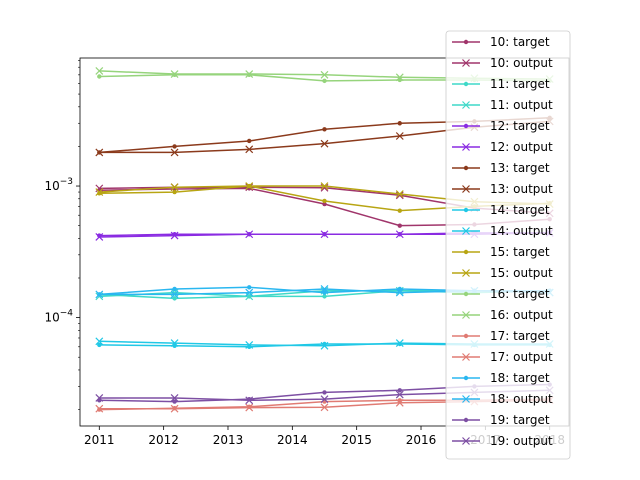 This screenshot has height=480, width=640. What do you see at coordinates (502, 147) in the screenshot?
I see `legend-item-12-output: 12: output` at bounding box center [502, 147].